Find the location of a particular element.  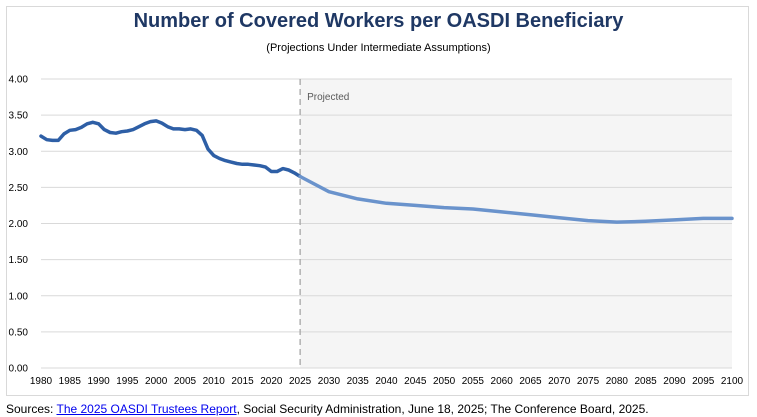

x-tick-label: 2055 is located at coordinates (473, 381).